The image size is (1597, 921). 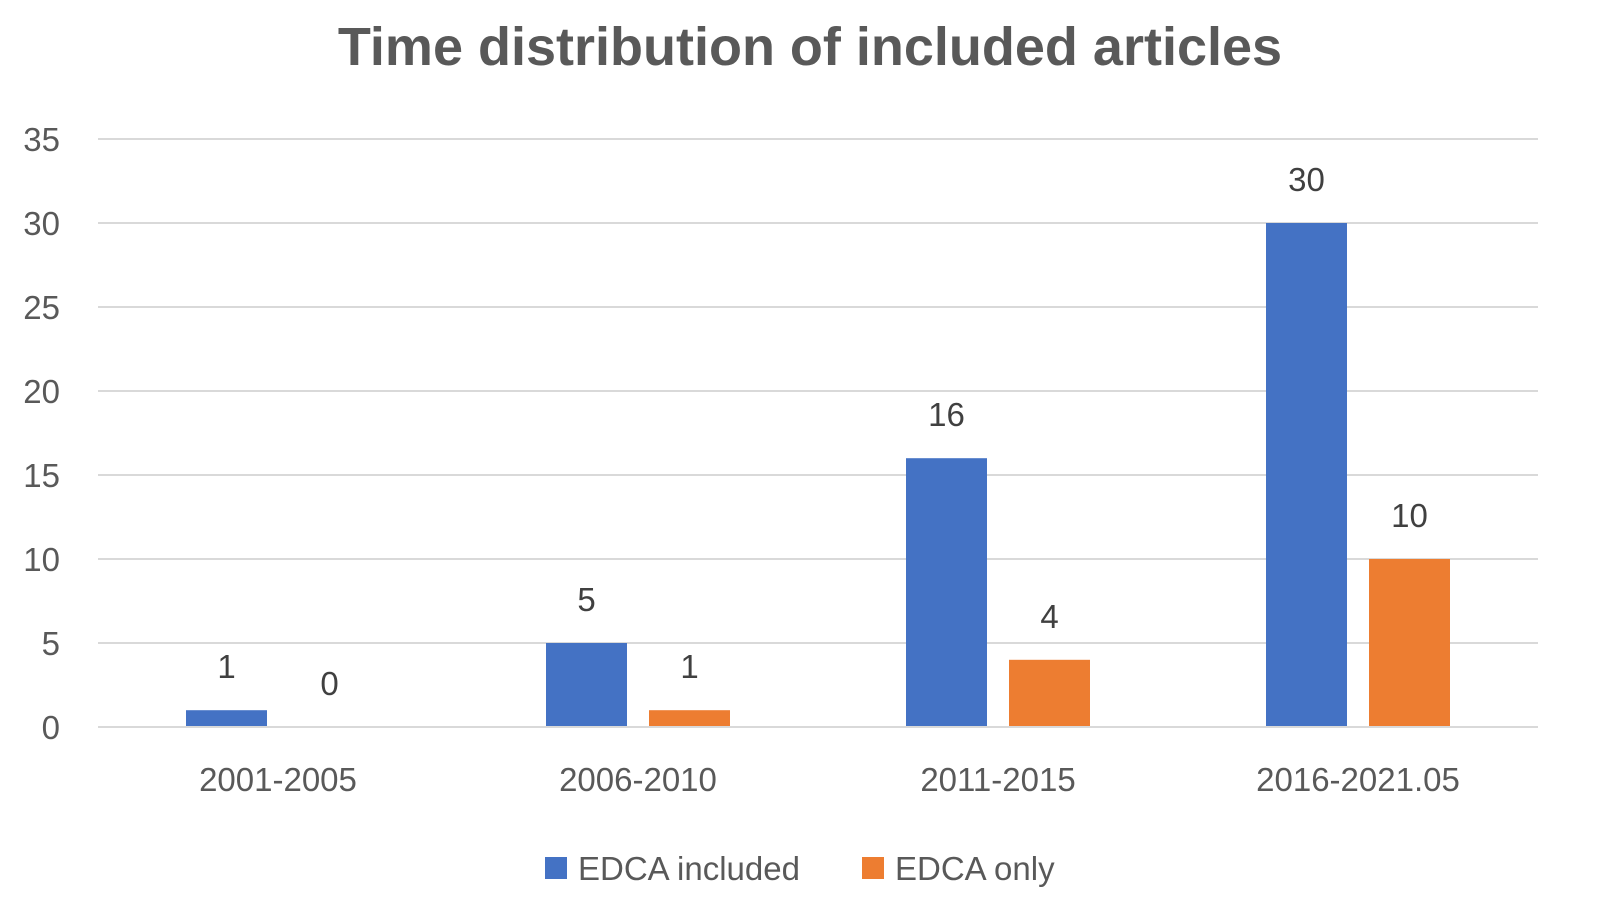 What do you see at coordinates (1049, 616) in the screenshot?
I see `data-label: 4` at bounding box center [1049, 616].